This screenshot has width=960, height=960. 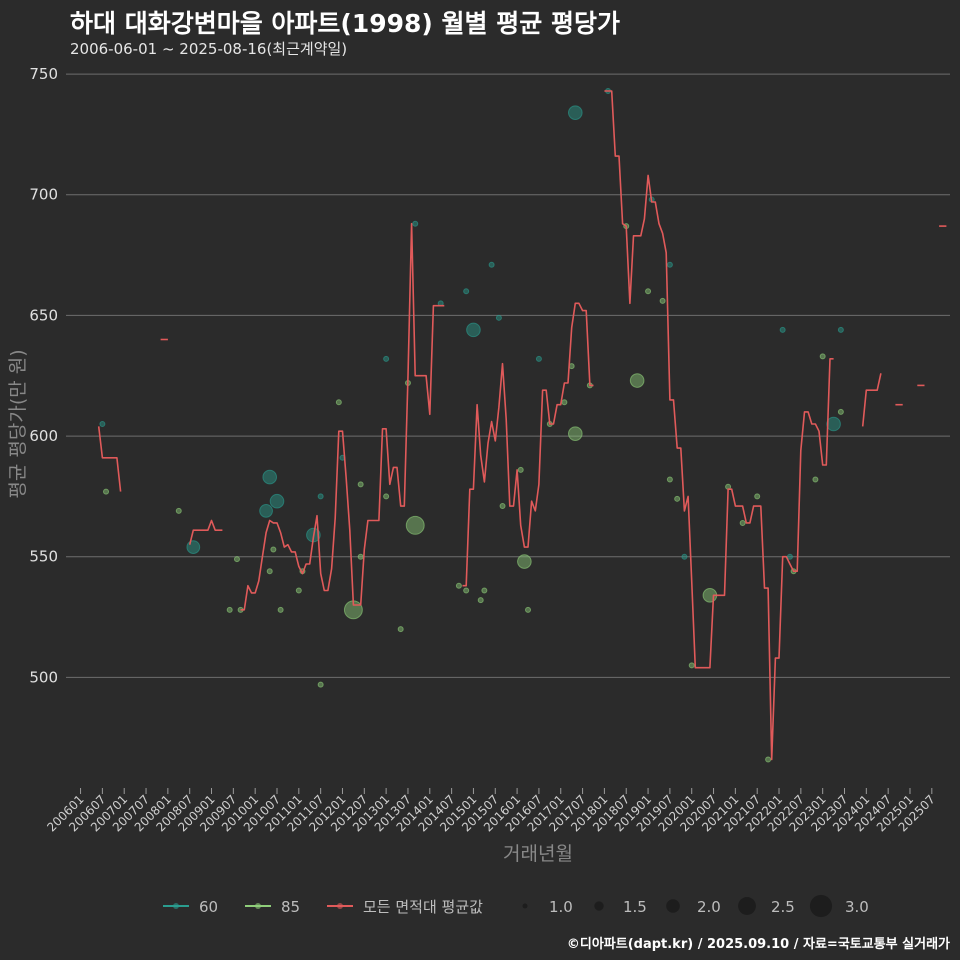 What do you see at coordinates (783, 907) in the screenshot?
I see `legend-size-label: 2.5` at bounding box center [783, 907].